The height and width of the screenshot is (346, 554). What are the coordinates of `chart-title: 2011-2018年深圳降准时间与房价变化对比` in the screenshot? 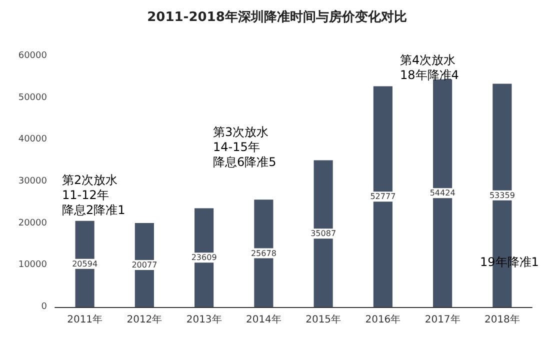 It's located at (277, 17).